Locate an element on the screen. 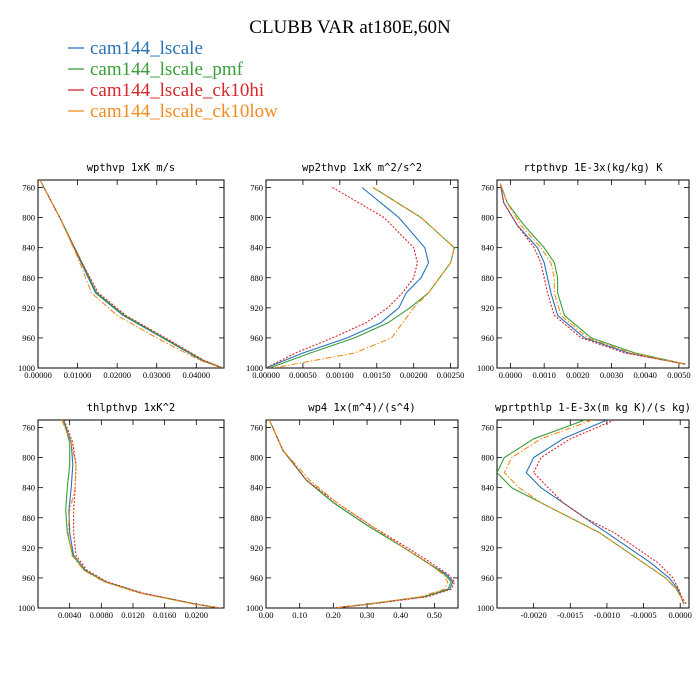 This screenshot has width=700, height=700. x-tick-label: 0.01000 is located at coordinates (78, 375).